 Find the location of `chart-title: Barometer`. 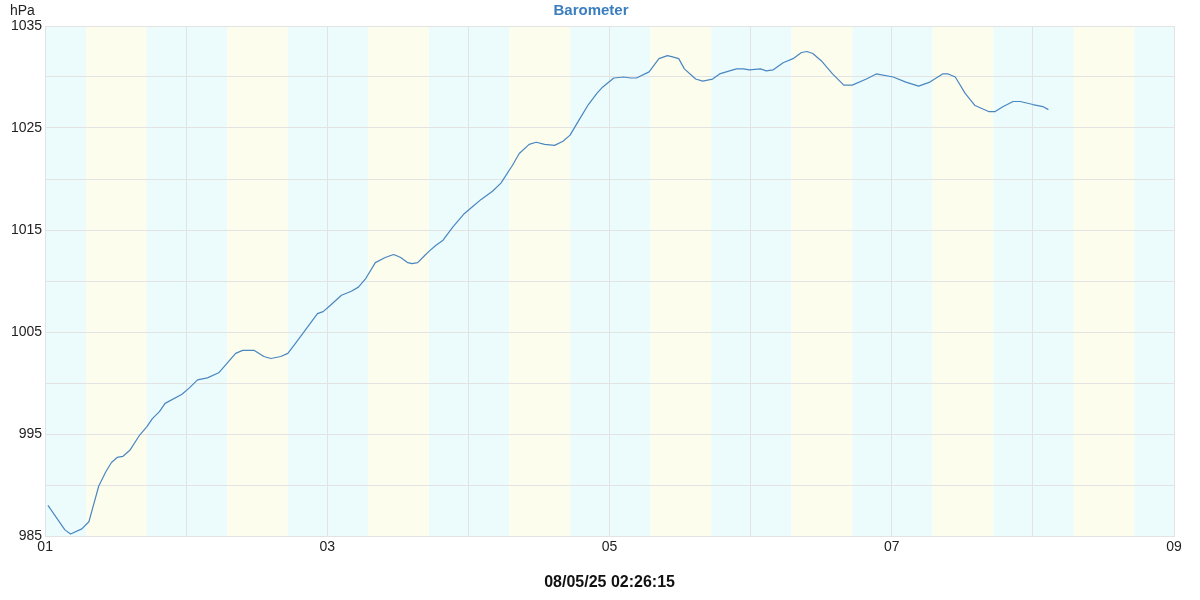

chart-title: Barometer is located at coordinates (591, 10).